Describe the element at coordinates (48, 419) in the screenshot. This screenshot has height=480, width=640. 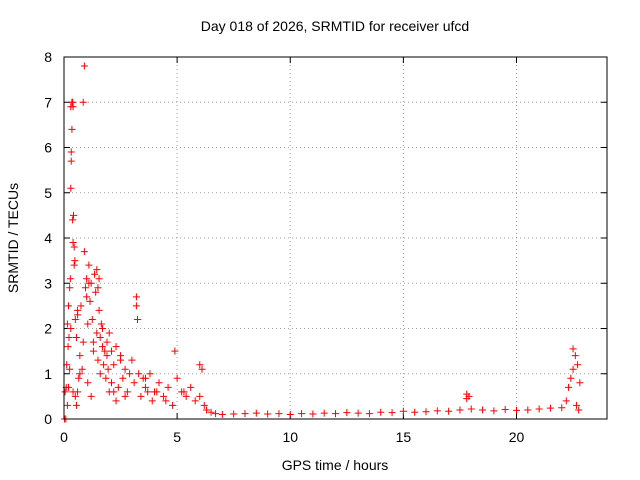
I see `y-tick-label: 0` at that location.